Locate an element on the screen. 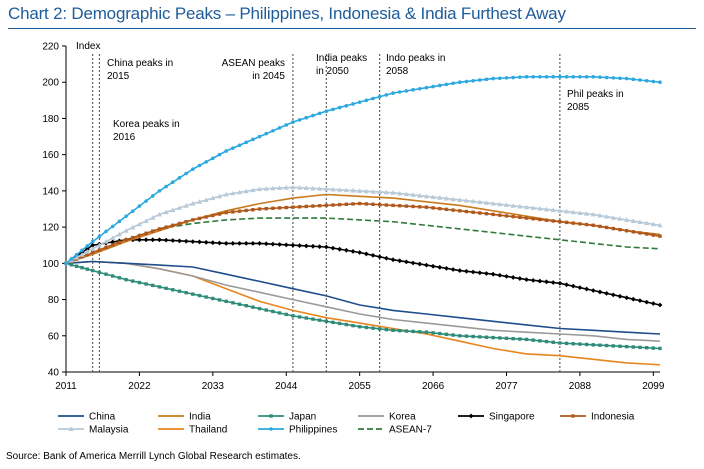  peak-annotation: Korea peaks in is located at coordinates (146, 124).